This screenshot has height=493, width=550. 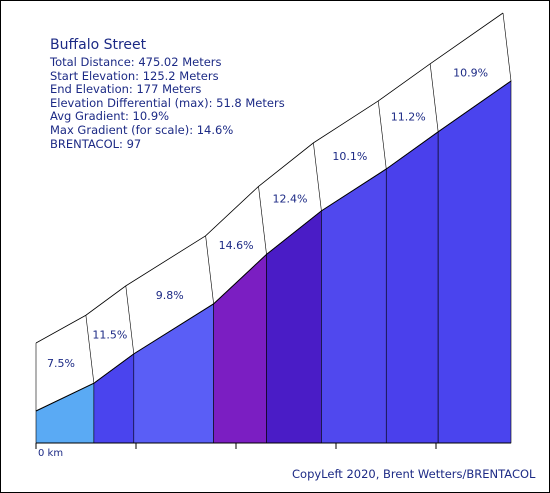 I want to click on gradient-label: 11.5%, so click(x=109, y=335).